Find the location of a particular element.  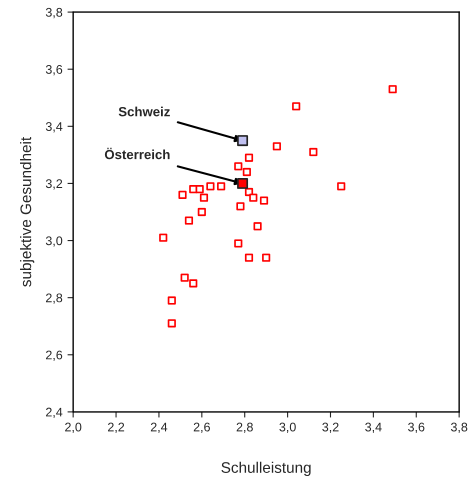

y-tick-label: 2,8 is located at coordinates (54, 298).